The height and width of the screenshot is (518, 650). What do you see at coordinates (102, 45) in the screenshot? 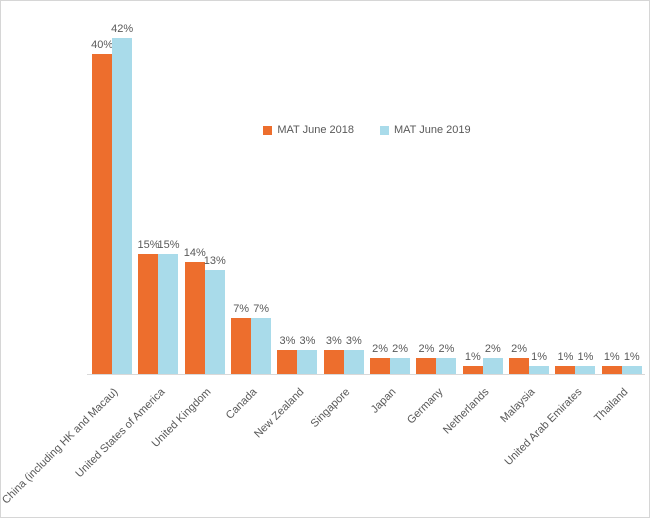
I see `bar-value-label: 40%` at bounding box center [102, 45].